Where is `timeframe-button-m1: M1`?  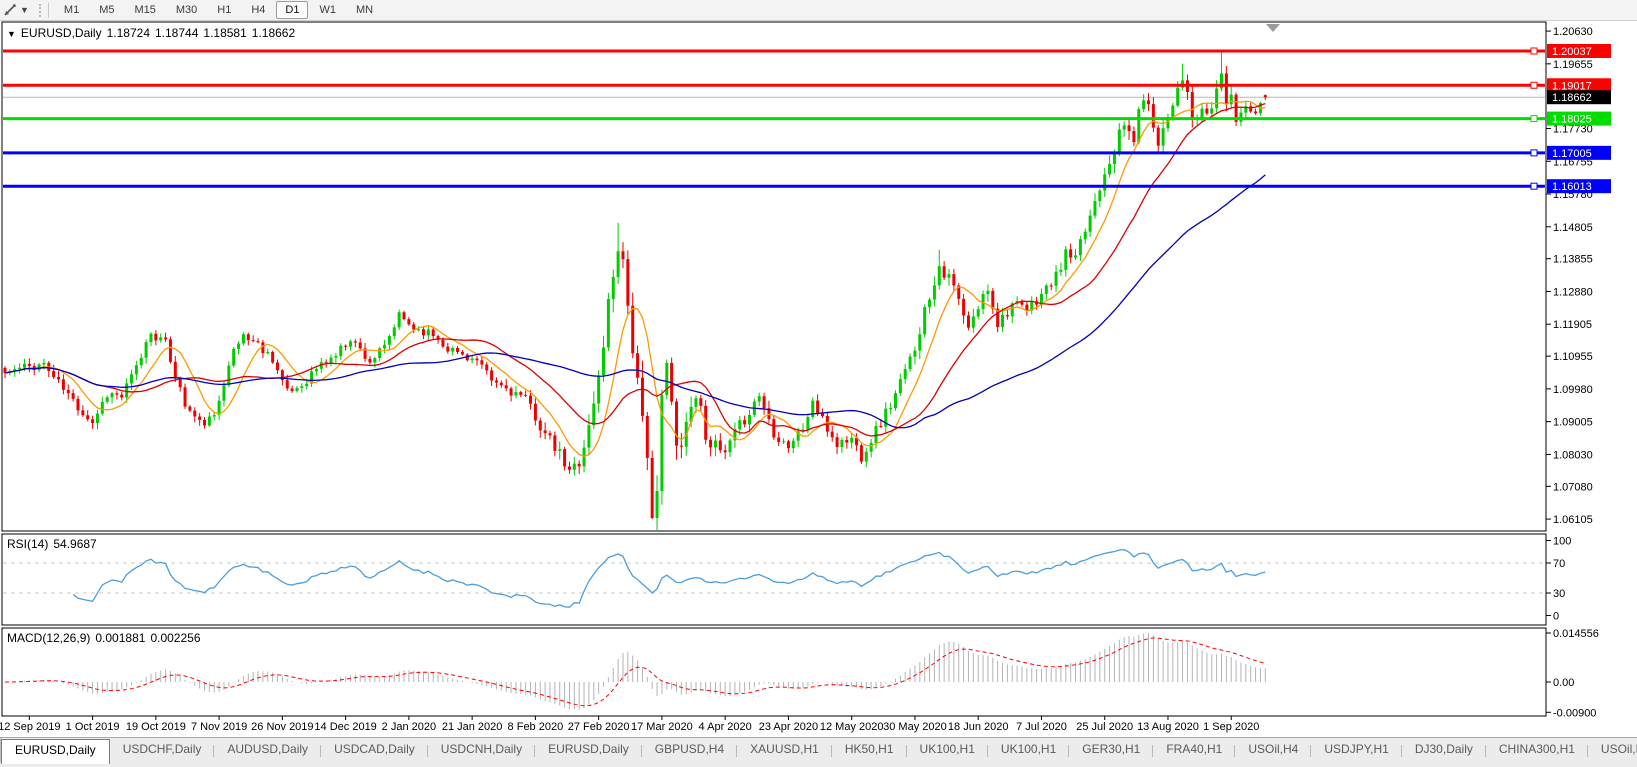
timeframe-button-m1: M1 is located at coordinates (71, 10).